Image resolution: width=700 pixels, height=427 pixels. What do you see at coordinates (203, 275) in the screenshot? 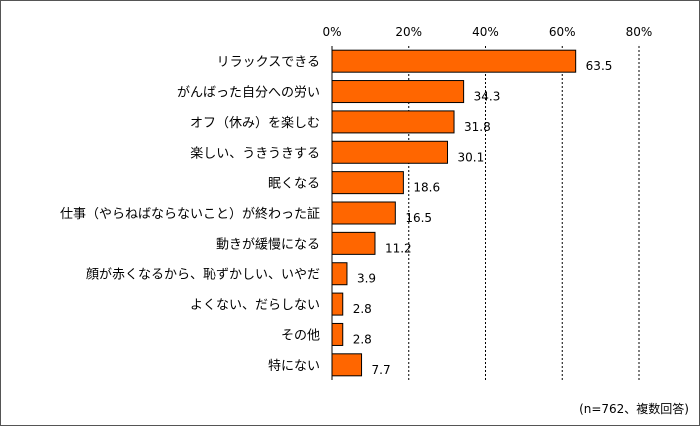
I see `category-label: 顔が赤くなるから、恥ずかしい、いやだ` at bounding box center [203, 275].